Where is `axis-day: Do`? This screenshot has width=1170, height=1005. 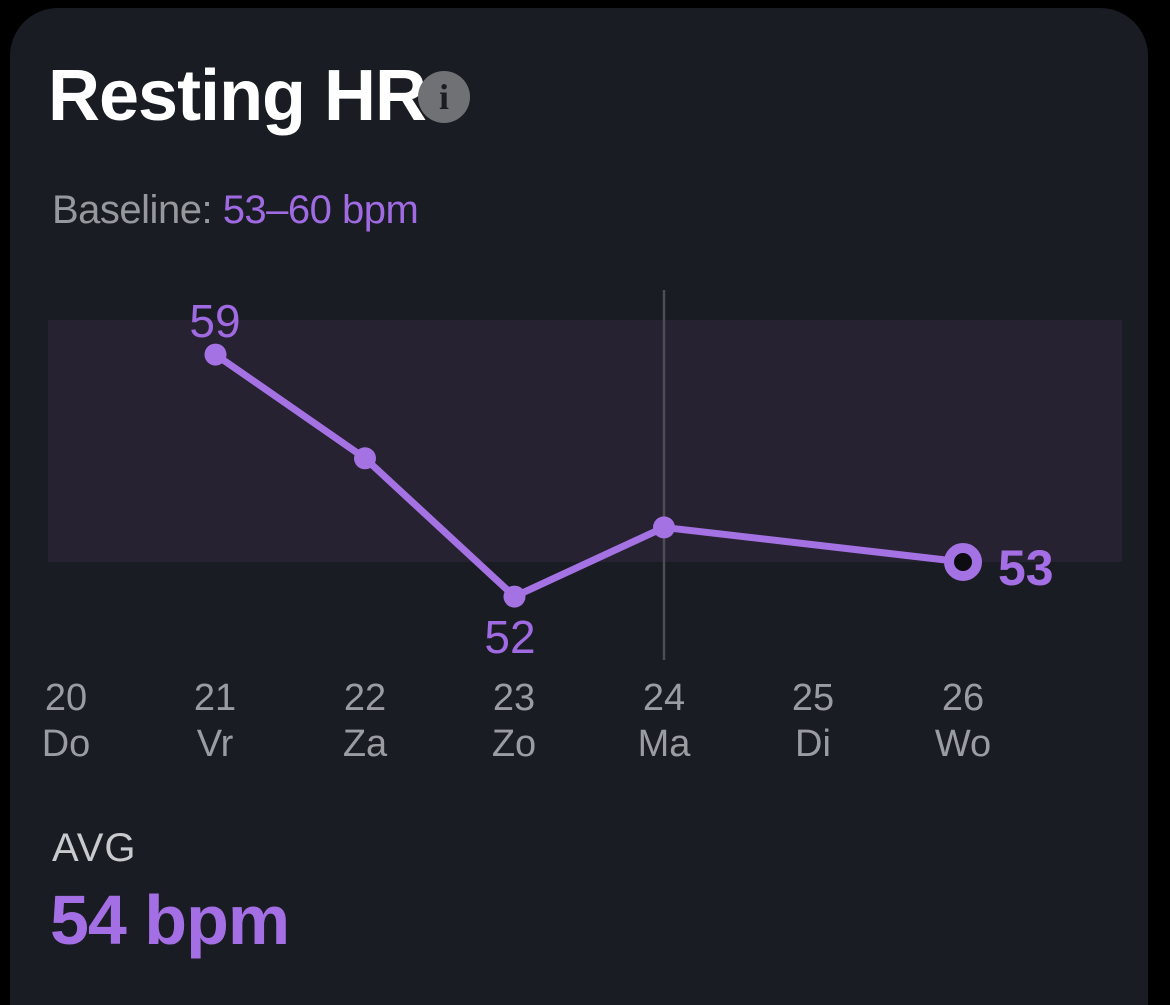 axis-day: Do is located at coordinates (66, 744).